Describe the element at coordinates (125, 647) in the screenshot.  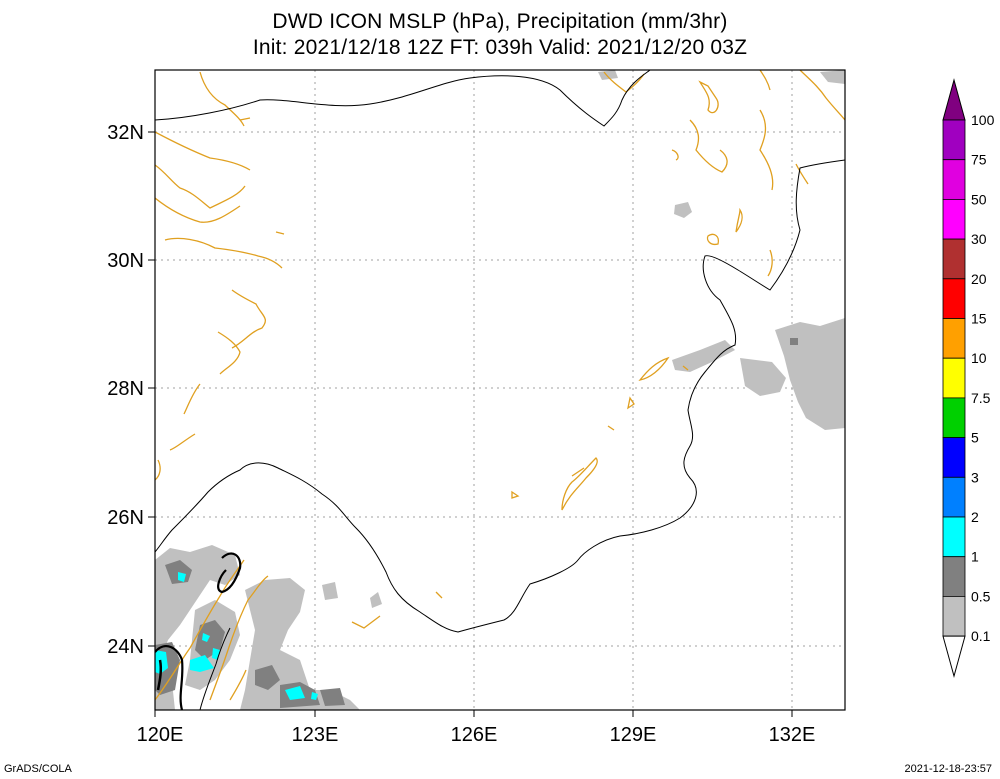
I see `lat-label-24n: 24N` at that location.